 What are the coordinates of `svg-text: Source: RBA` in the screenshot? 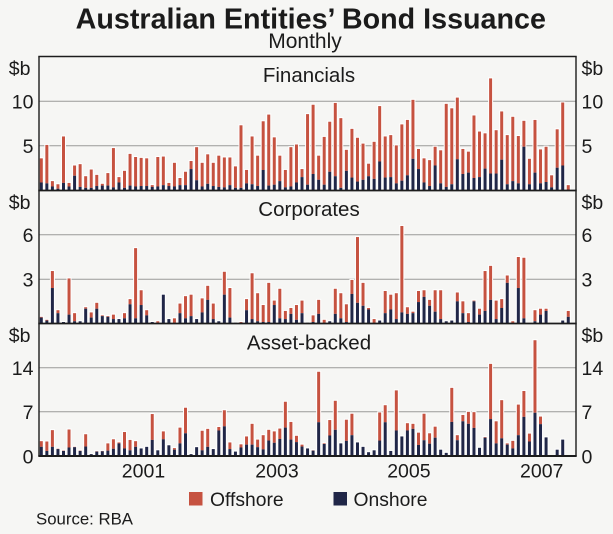 It's located at (85, 518).